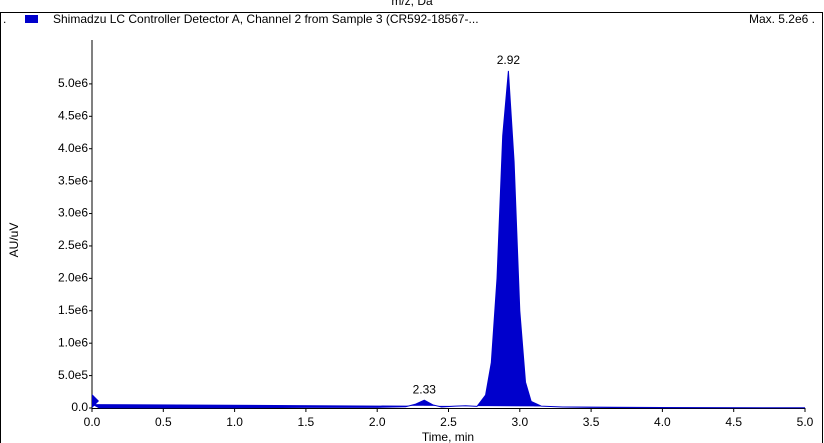 The image size is (824, 443). What do you see at coordinates (782, 19) in the screenshot?
I see `max-label: Max. 5.2e6 .` at bounding box center [782, 19].